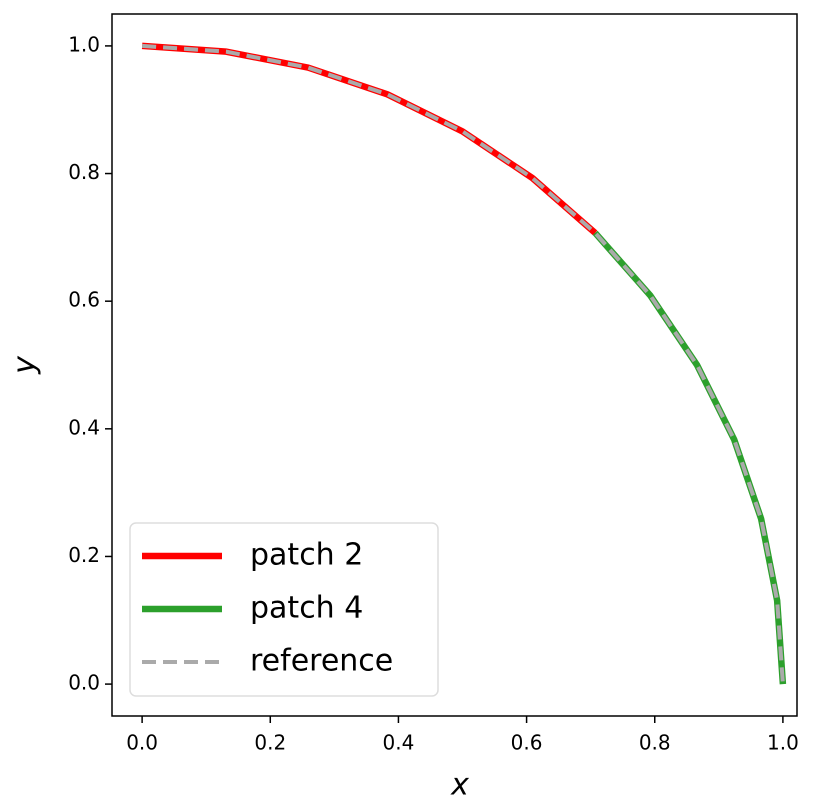  Describe the element at coordinates (142, 743) in the screenshot. I see `x-tick-label: 0.0` at that location.